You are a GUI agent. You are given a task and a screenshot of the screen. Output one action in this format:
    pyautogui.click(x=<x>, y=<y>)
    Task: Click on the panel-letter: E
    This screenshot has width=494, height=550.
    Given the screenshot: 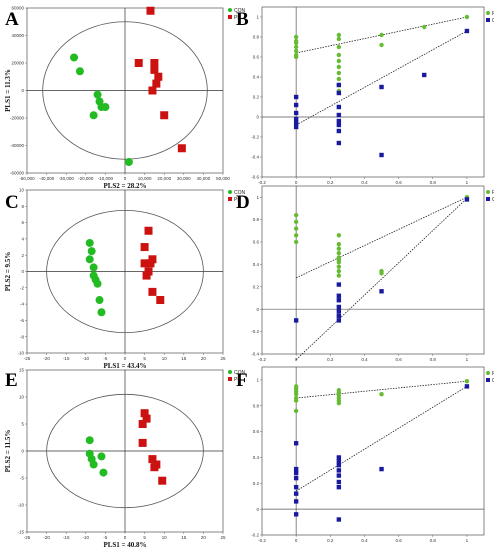 What is the action you would take?
    pyautogui.click(x=11, y=380)
    